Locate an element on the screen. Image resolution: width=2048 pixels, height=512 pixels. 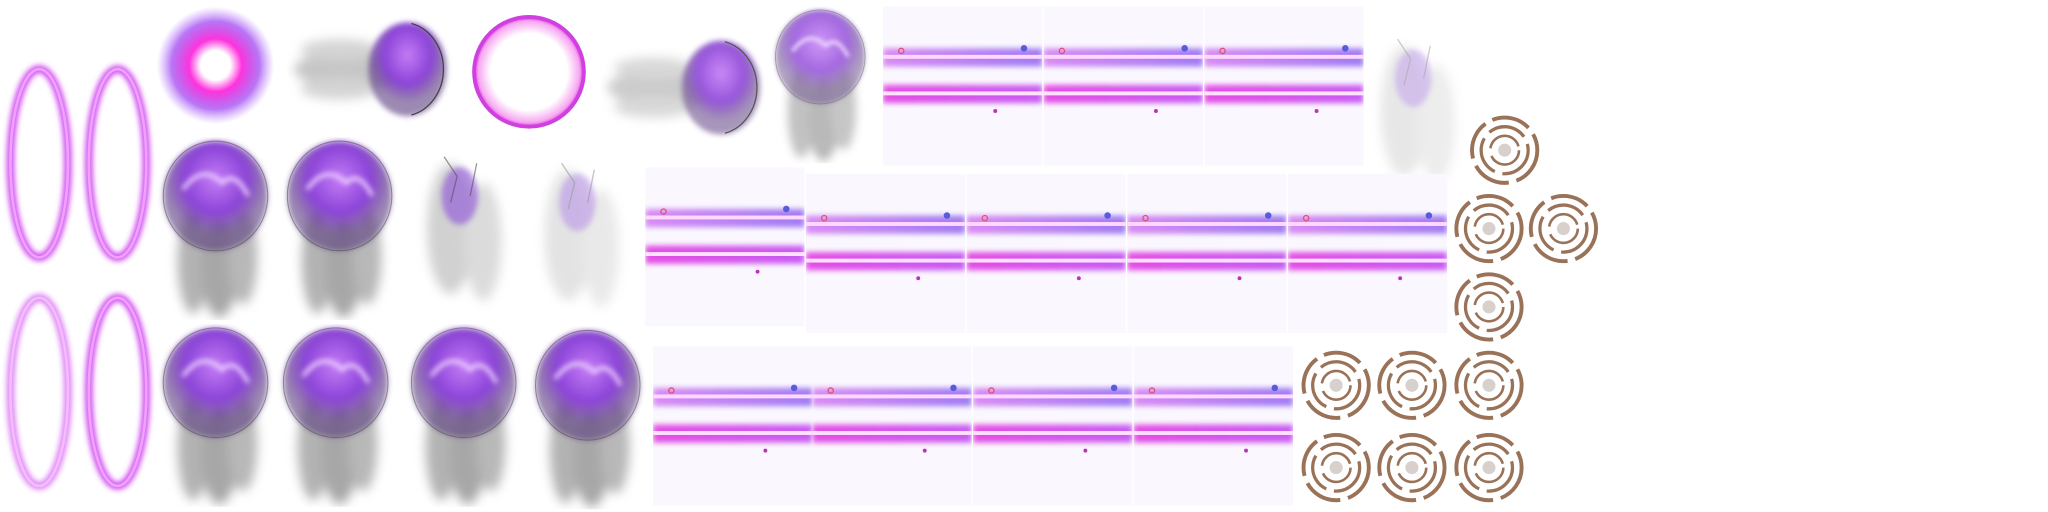
glow-circle is located at coordinates (529, 72).